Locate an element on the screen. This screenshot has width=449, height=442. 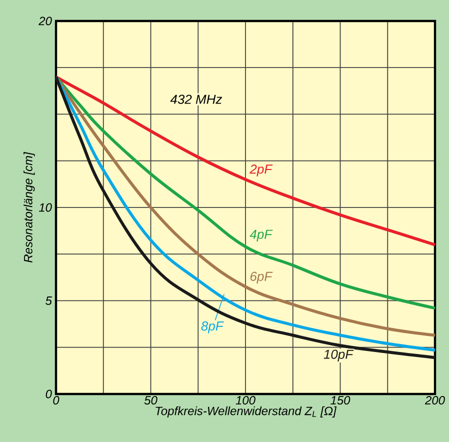
x-axis-title: Topfkreis-Wellenwiderstand Z$_{L}$ [Ω] is located at coordinates (246, 412).